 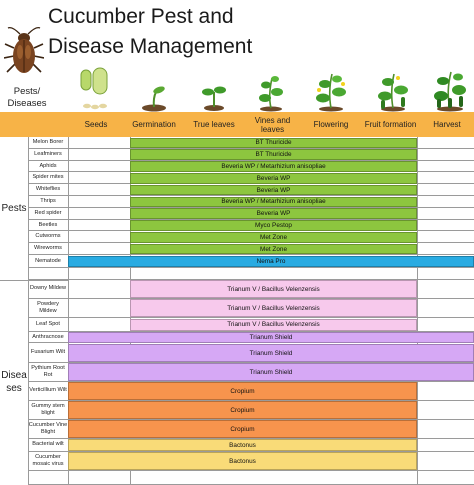 I want to click on title-line-1: Cucumber Pest and, so click(x=141, y=16).